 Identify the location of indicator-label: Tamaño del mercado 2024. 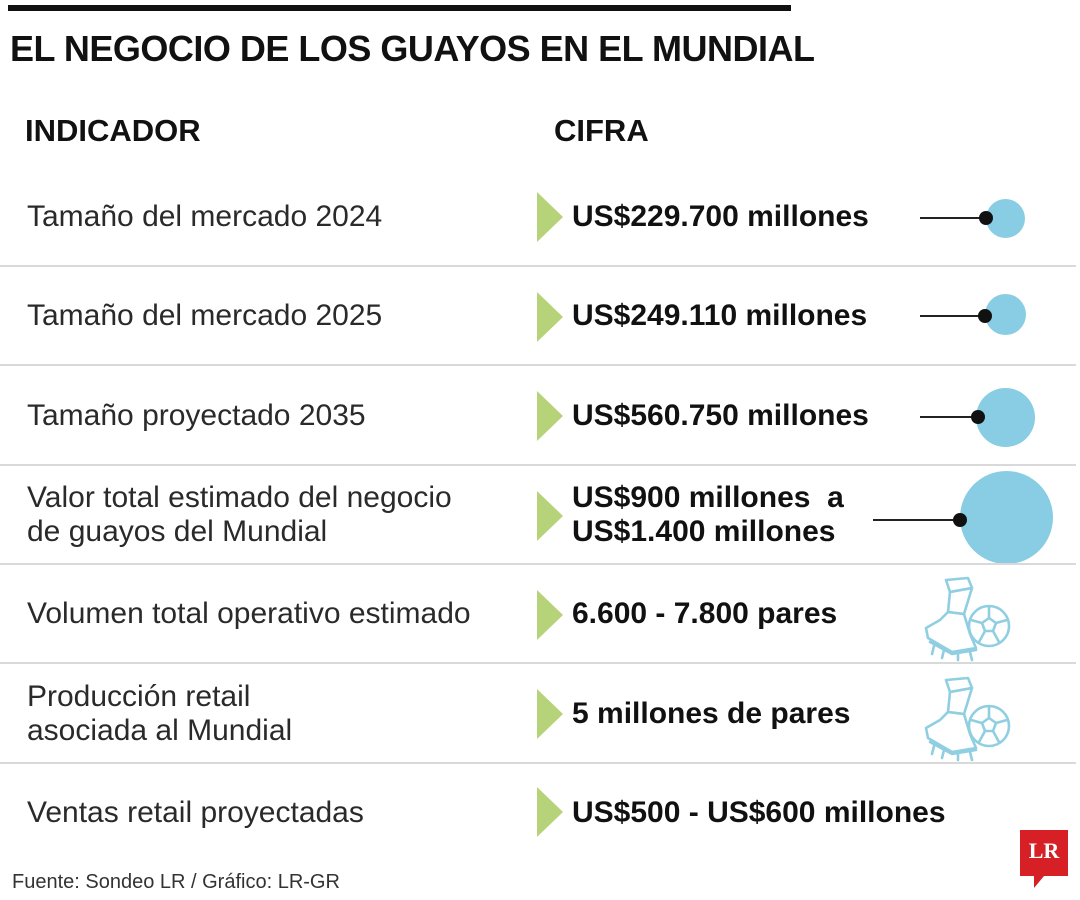
(277, 217).